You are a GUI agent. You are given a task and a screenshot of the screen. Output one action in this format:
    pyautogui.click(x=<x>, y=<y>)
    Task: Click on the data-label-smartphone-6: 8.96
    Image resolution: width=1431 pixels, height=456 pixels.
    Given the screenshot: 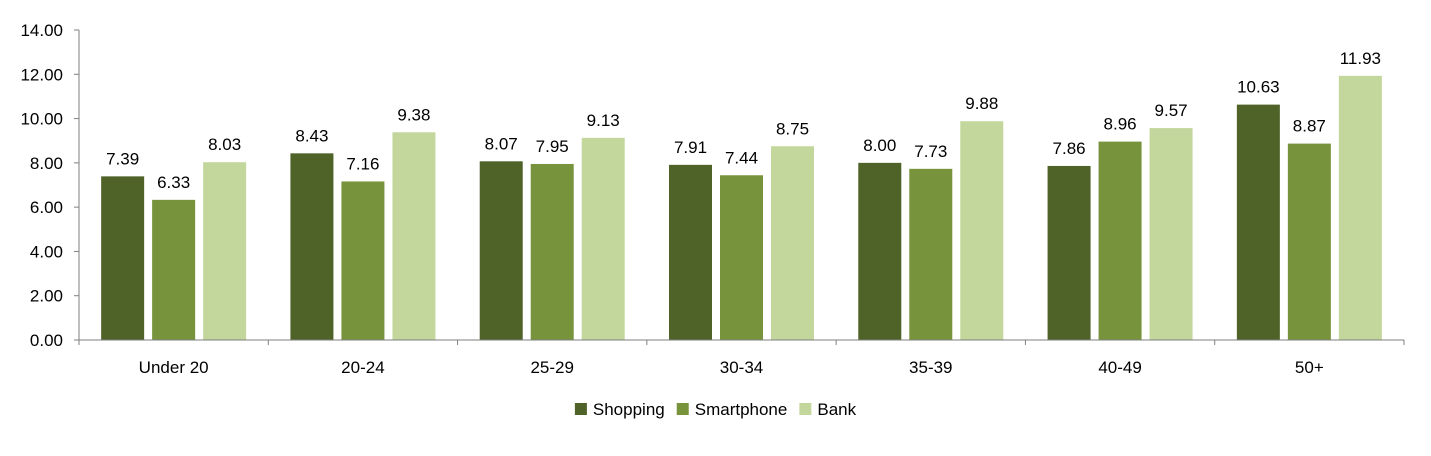 What is the action you would take?
    pyautogui.click(x=1120, y=124)
    